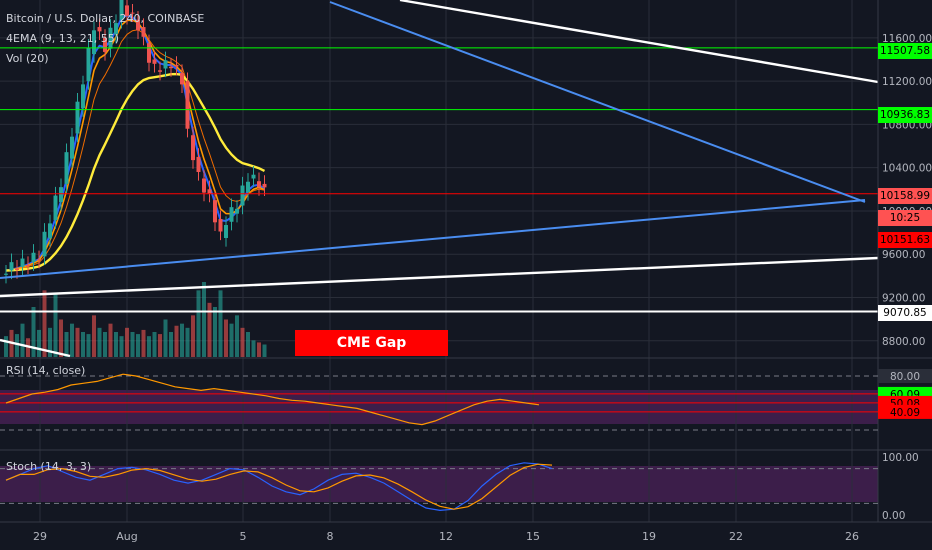 The image size is (932, 550). What do you see at coordinates (46, 370) in the screenshot?
I see `rsi-legend: RSI (14, close)` at bounding box center [46, 370].